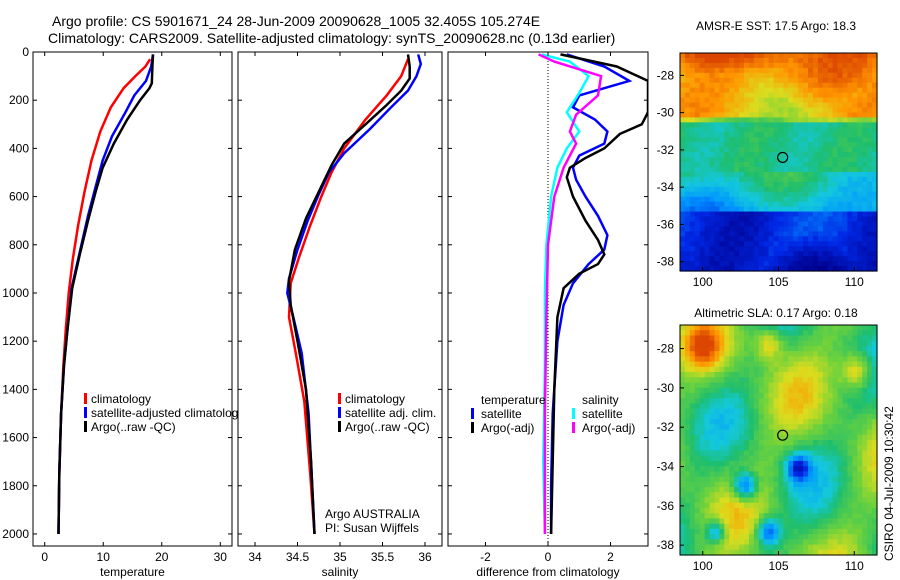 The height and width of the screenshot is (580, 900). I want to click on legend-label: Argo(..raw -QC), so click(133, 427).